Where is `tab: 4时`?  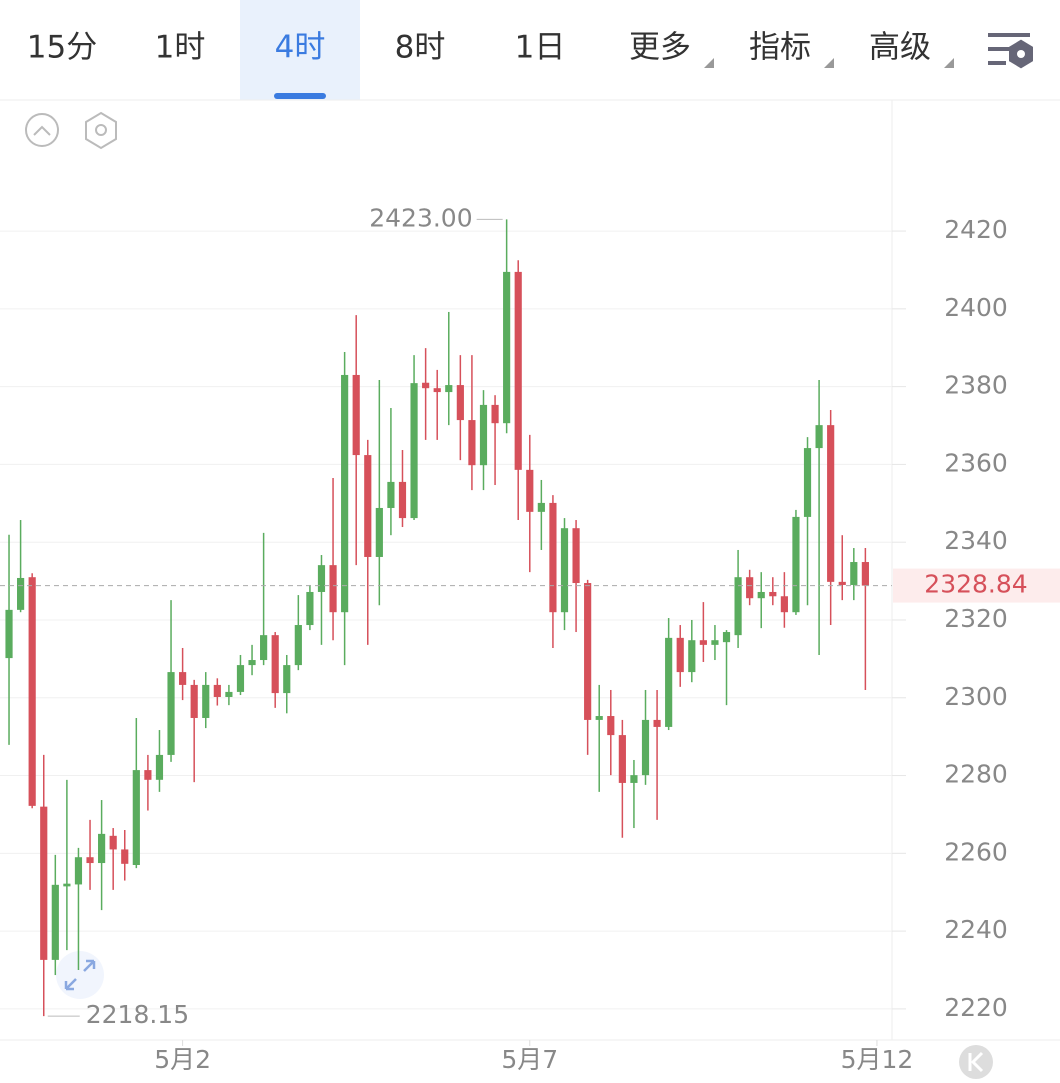 tab: 4时 is located at coordinates (300, 48).